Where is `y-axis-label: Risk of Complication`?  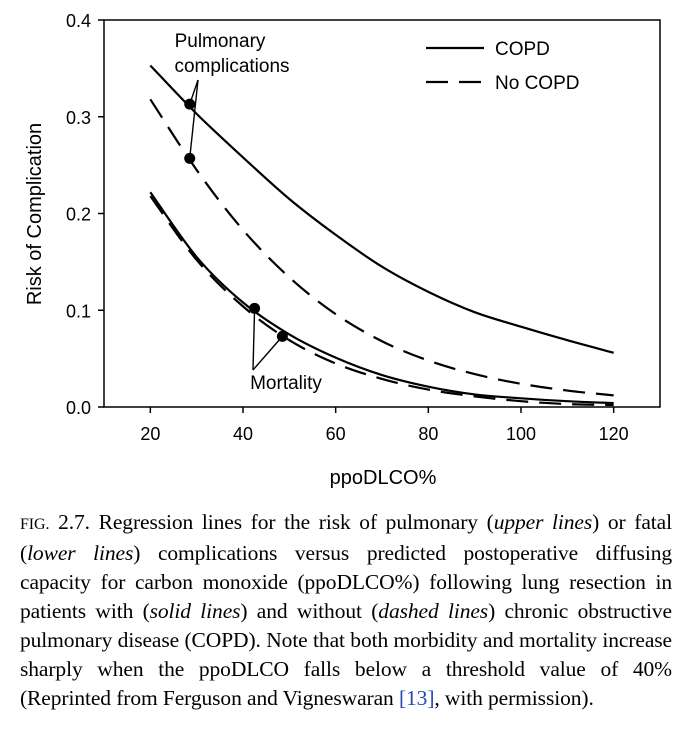
y-axis-label: Risk of Complication is located at coordinates (35, 214).